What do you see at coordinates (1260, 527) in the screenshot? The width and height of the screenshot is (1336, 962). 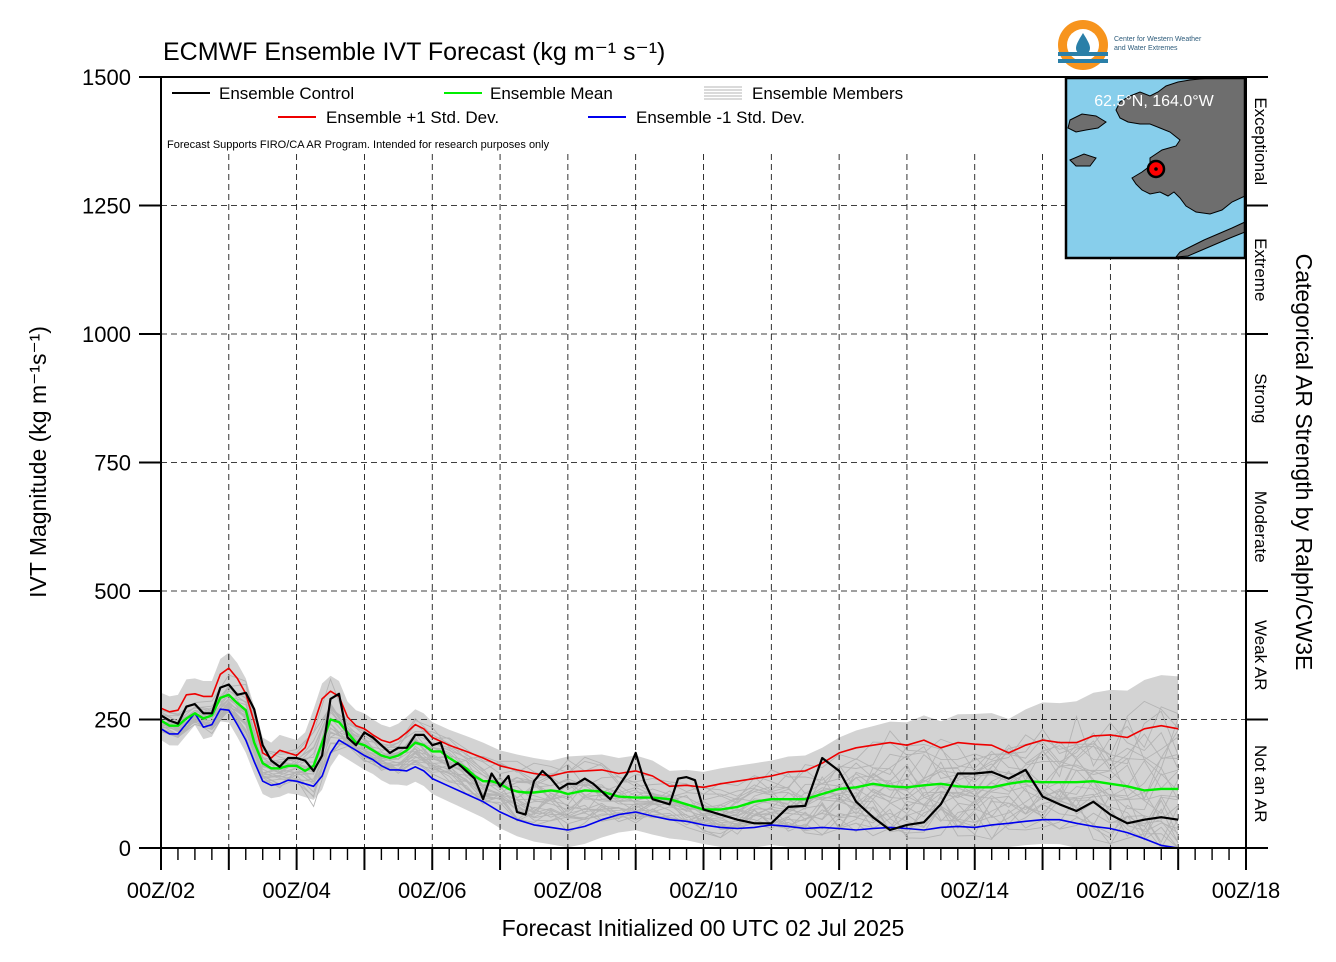 I see `ar-category-2: Moderate` at bounding box center [1260, 527].